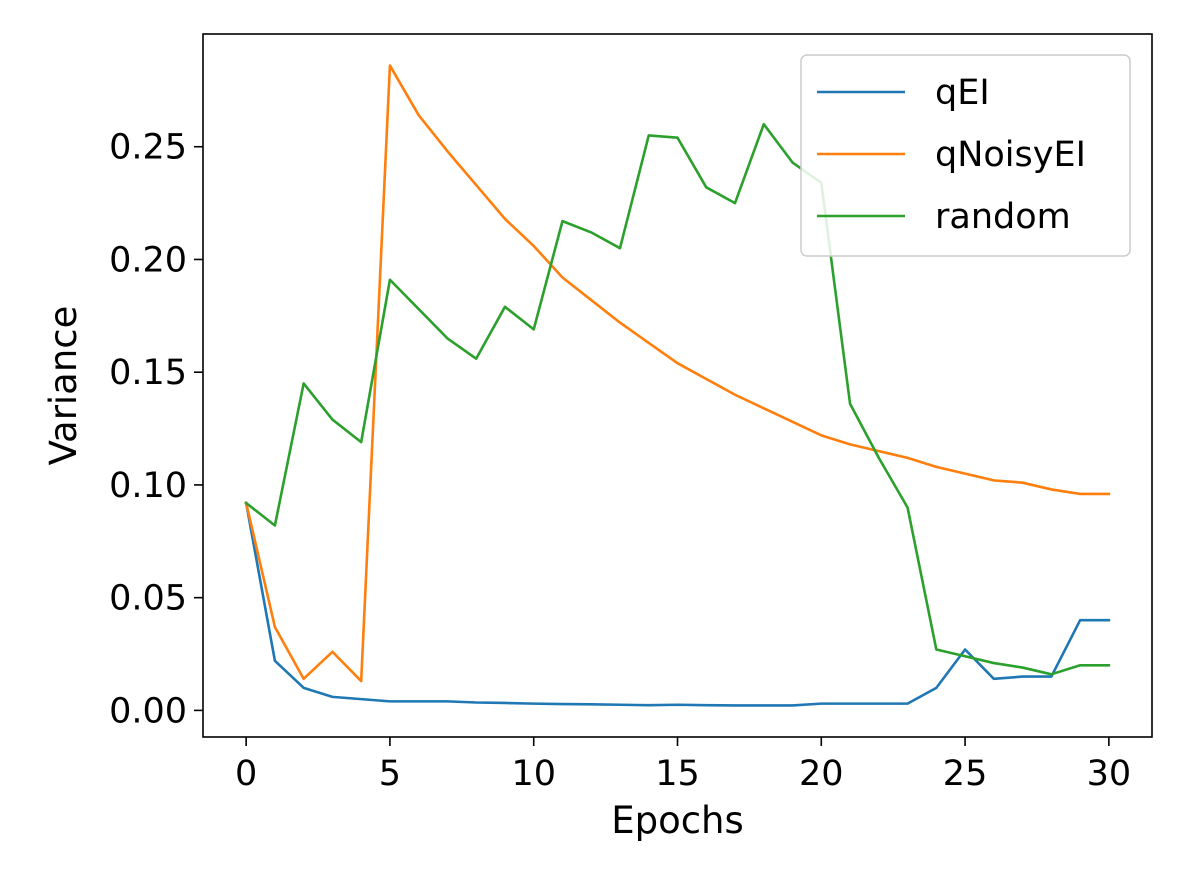  What do you see at coordinates (148, 486) in the screenshot?
I see `y-tick-label: 0.10` at bounding box center [148, 486].